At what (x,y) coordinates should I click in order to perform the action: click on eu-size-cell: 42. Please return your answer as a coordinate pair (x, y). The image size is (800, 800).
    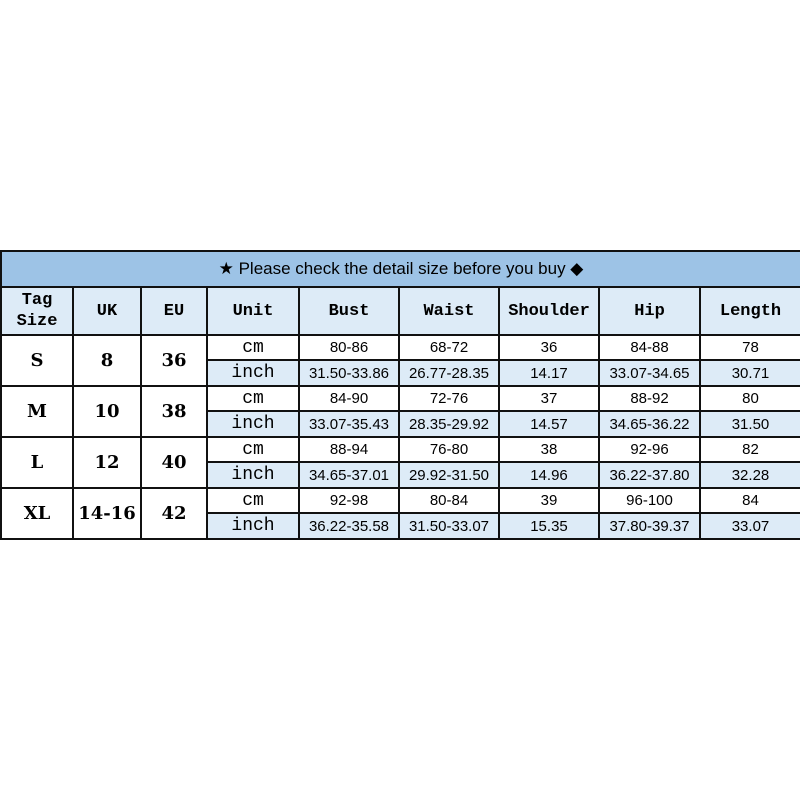
    Looking at the image, I should click on (174, 513).